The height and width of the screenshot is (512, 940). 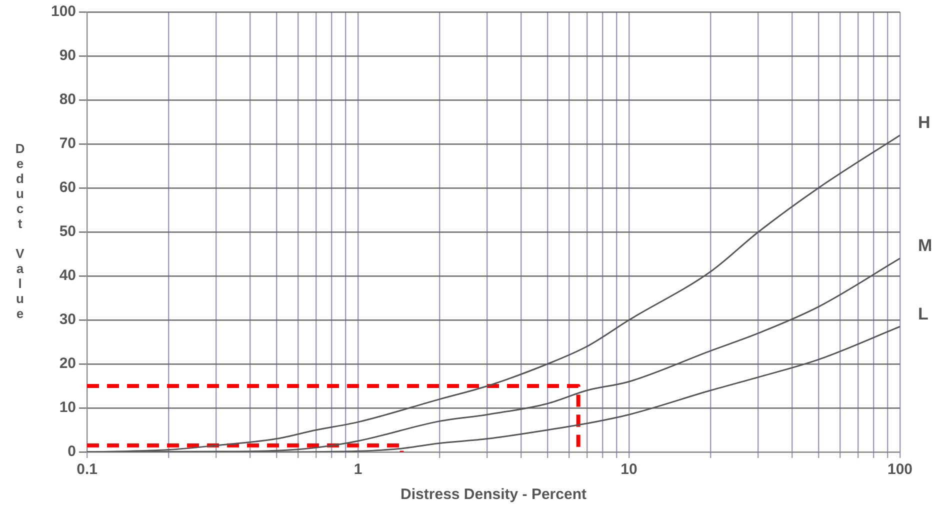 What do you see at coordinates (63, 11) in the screenshot?
I see `y-tick-label: 100` at bounding box center [63, 11].